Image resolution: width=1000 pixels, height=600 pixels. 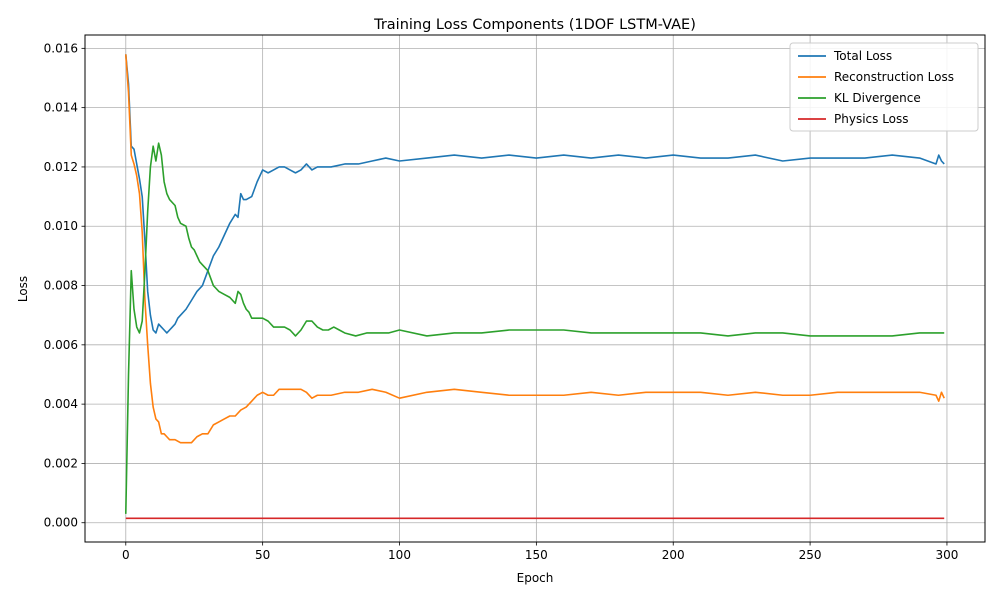 What do you see at coordinates (536, 555) in the screenshot?
I see `x-tick-label: 150` at bounding box center [536, 555].